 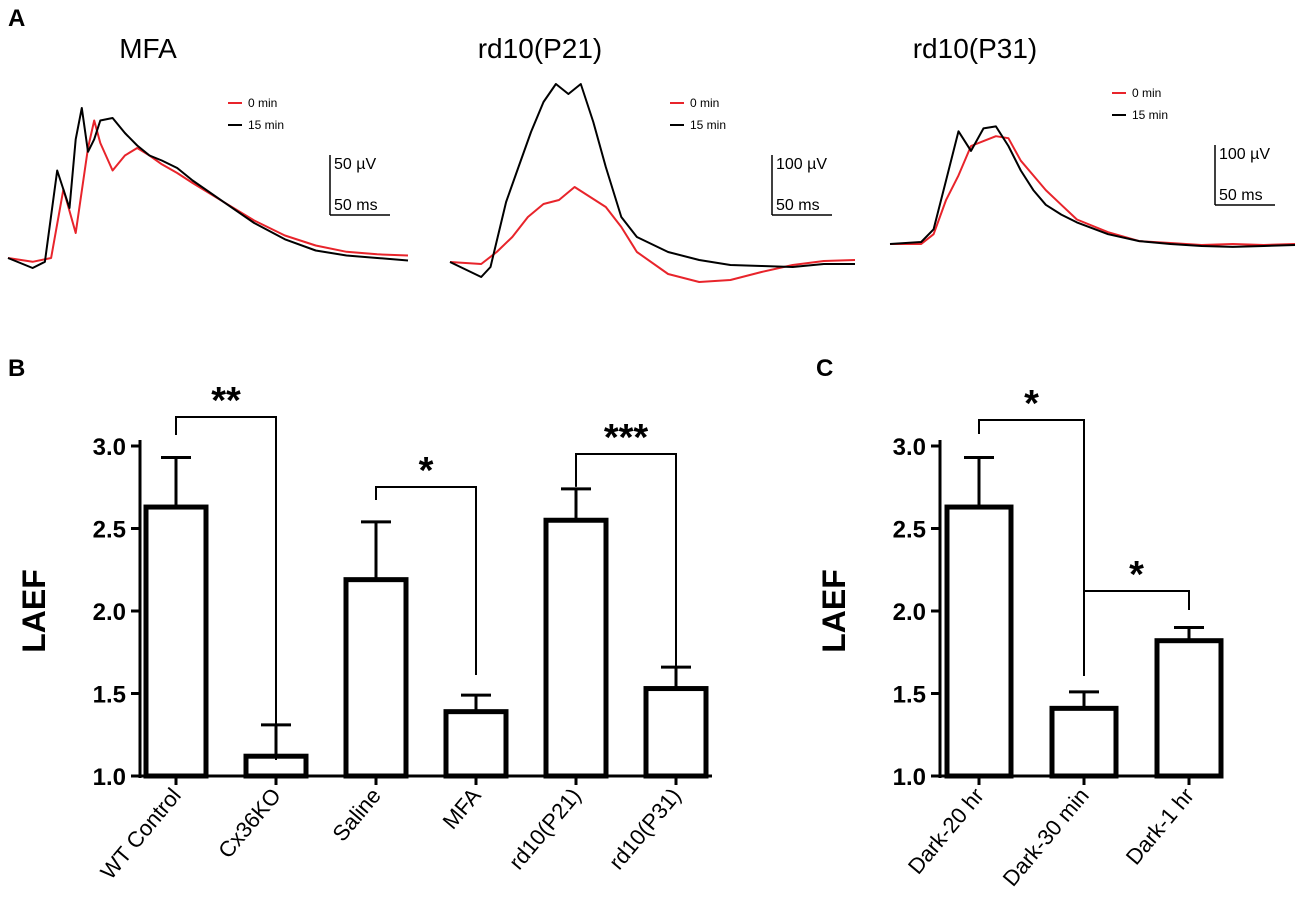 I want to click on bar-rd10-p21, so click(x=576, y=648).